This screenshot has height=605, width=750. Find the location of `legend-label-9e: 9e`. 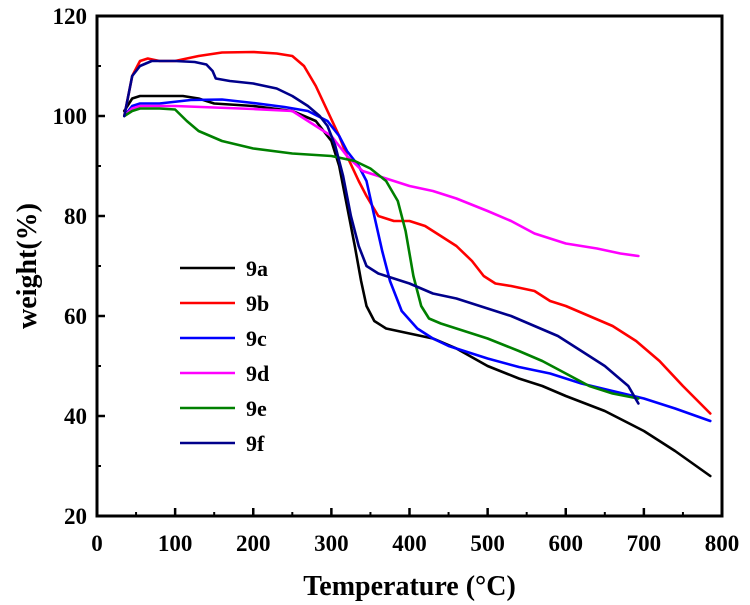

legend-label-9e: 9e is located at coordinates (256, 408).